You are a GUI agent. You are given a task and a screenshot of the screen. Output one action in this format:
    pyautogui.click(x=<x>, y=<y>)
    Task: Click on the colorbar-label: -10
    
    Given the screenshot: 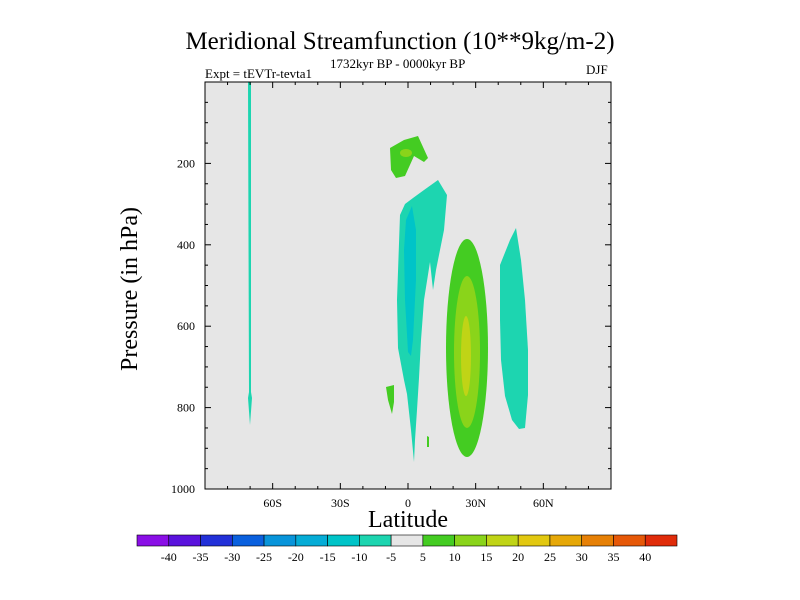 What is the action you would take?
    pyautogui.click(x=359, y=557)
    